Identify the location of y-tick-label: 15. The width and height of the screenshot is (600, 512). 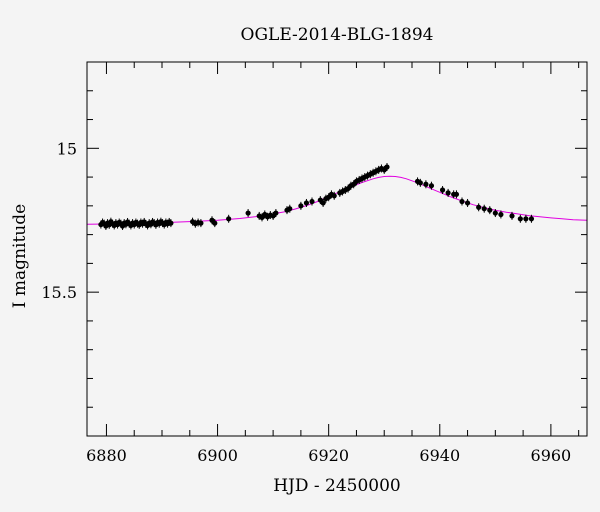
(67, 148).